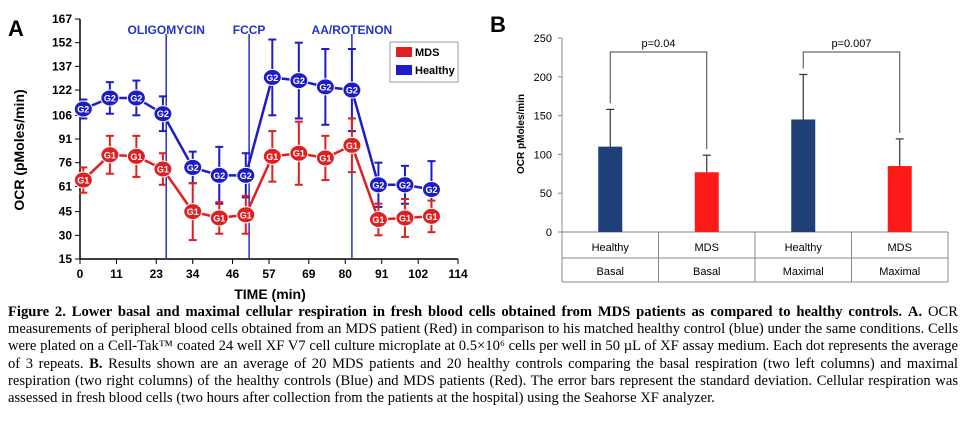 The image size is (963, 445). I want to click on category-condition-label: Basal, so click(707, 272).